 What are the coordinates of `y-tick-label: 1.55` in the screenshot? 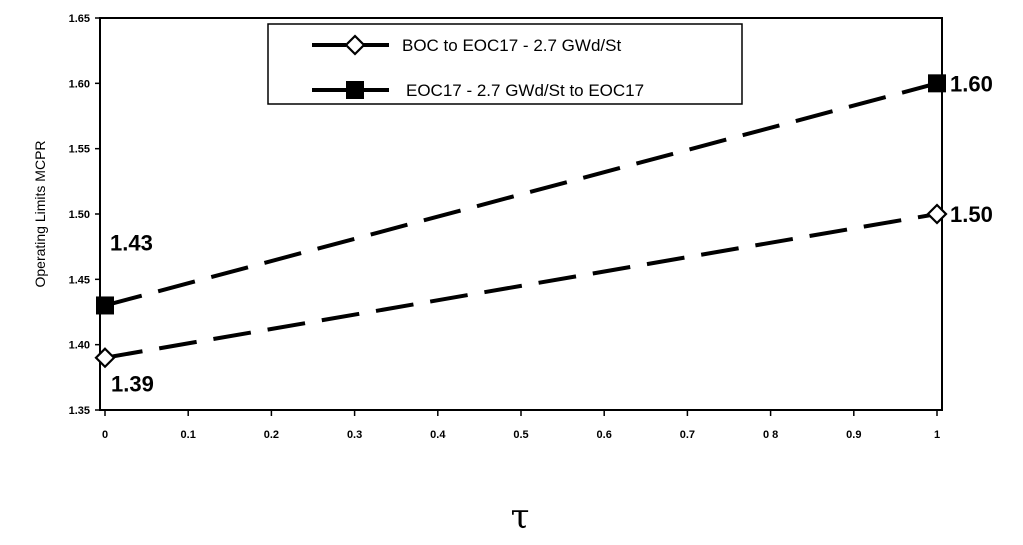 It's located at (79, 150).